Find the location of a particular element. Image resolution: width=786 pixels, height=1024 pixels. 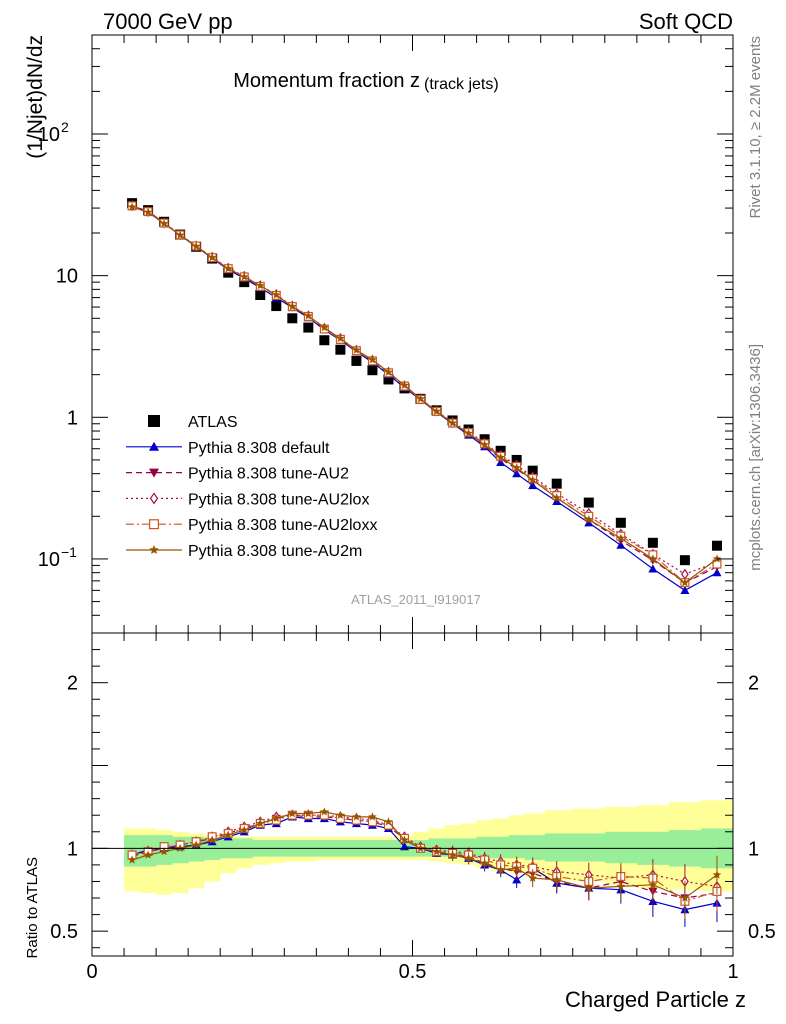

mcplots-label: mcplots.cern.ch [arXiv:1306.3436] is located at coordinates (755, 457).